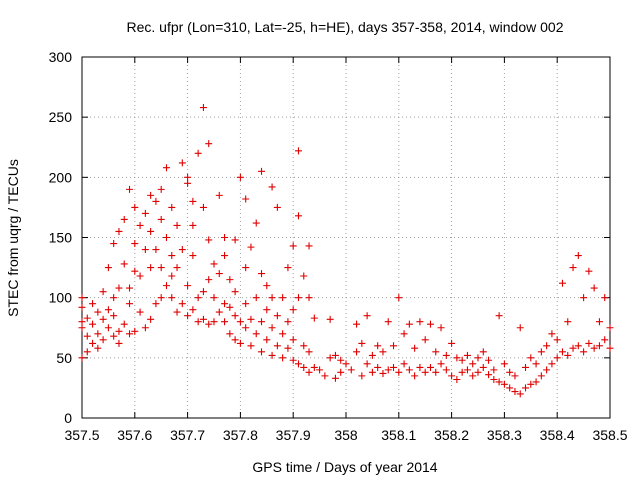 This screenshot has width=640, height=480. I want to click on x-tick-label: 358.1, so click(398, 435).